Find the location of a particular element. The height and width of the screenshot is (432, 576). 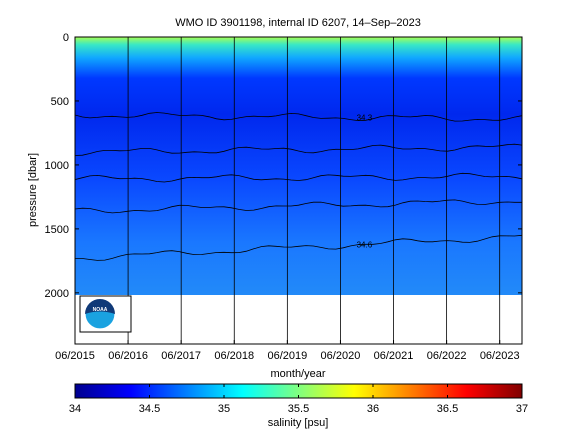

y-tick-label: 500 is located at coordinates (60, 102).